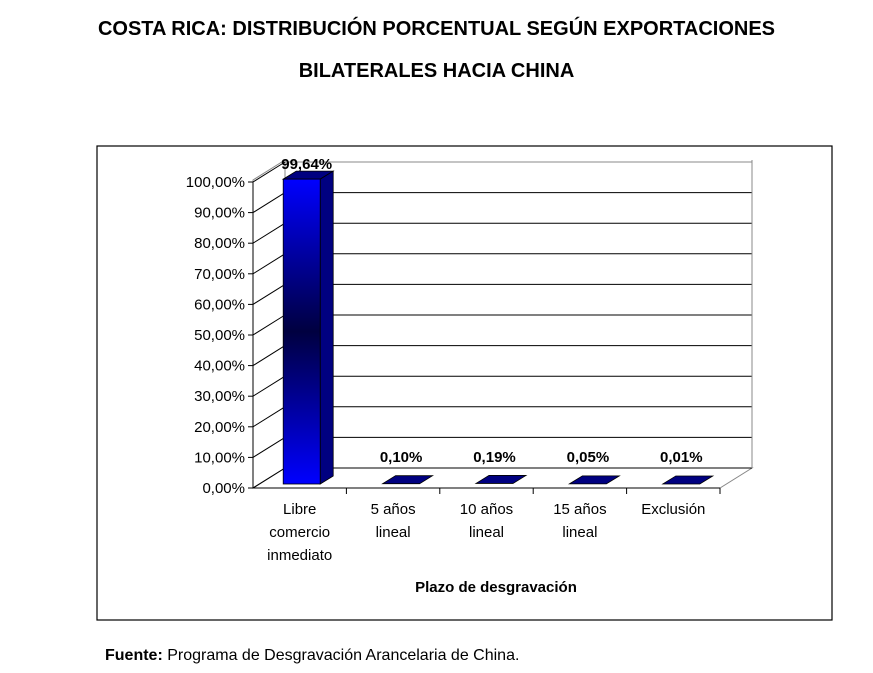  What do you see at coordinates (219, 304) in the screenshot?
I see `y-tick-label: 60,00%` at bounding box center [219, 304].